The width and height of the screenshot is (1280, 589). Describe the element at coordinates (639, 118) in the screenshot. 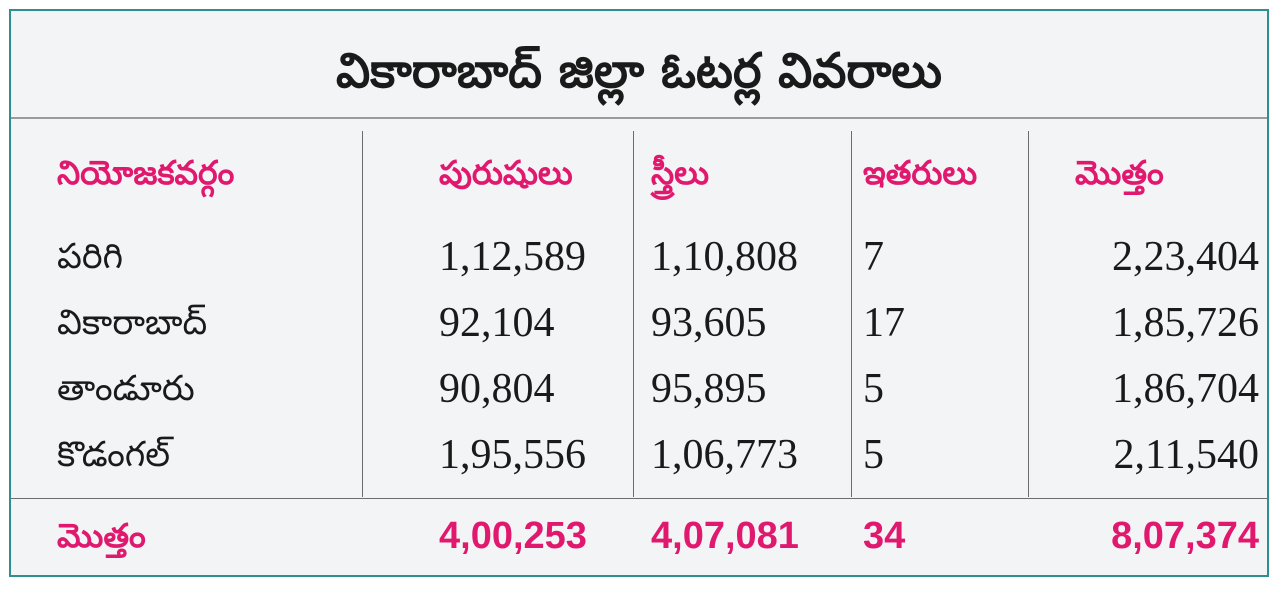

I see `title-divider` at that location.